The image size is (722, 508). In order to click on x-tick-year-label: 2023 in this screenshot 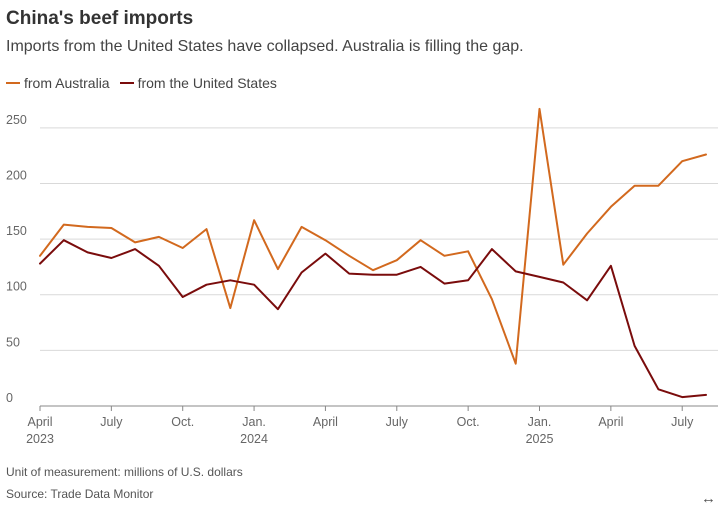, I will do `click(40, 439)`.